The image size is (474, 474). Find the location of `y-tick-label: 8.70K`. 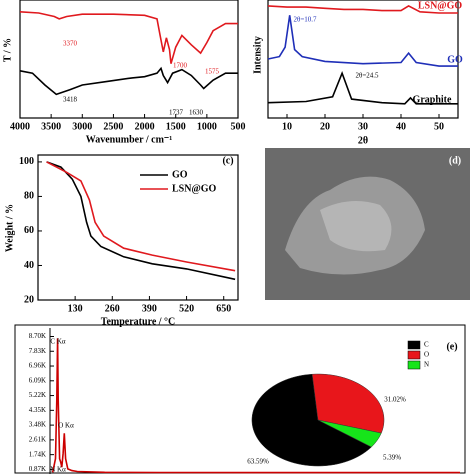

y-tick-label: 8.70K is located at coordinates (37, 336).